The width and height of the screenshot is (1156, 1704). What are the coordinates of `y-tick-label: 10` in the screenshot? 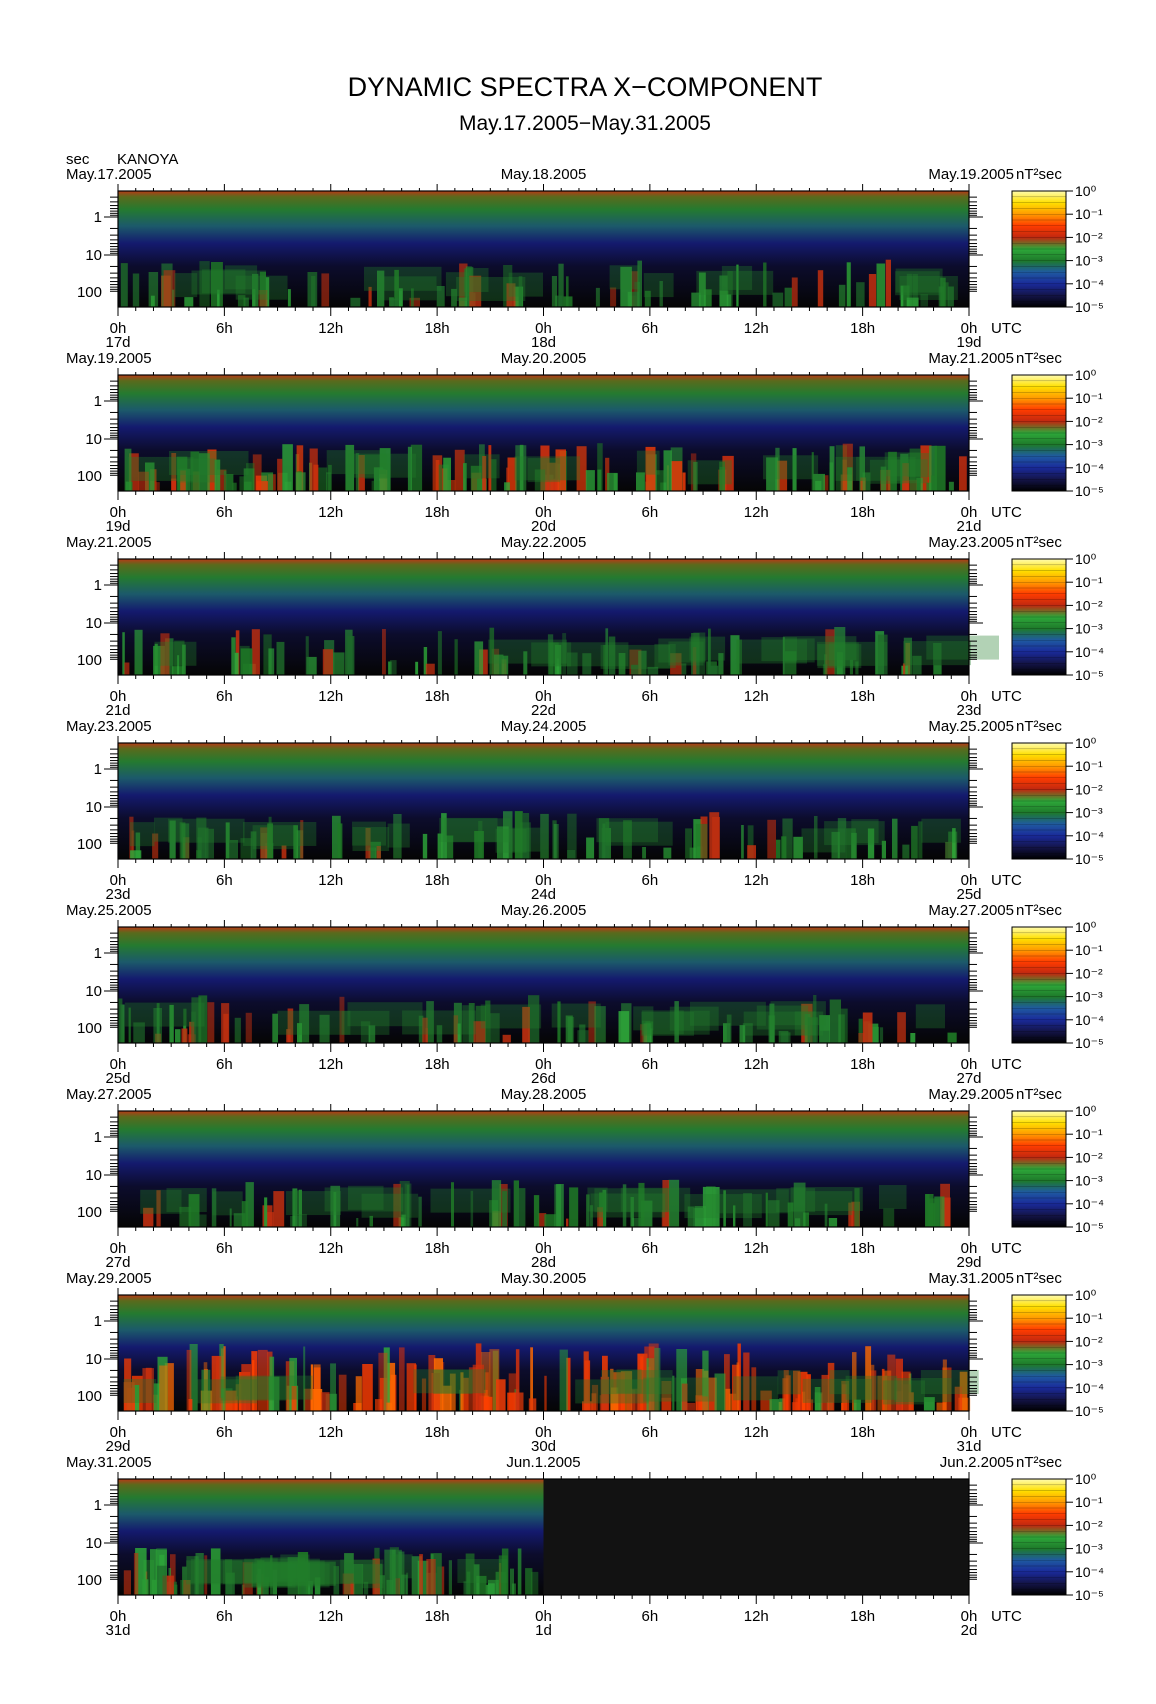 It's located at (93, 255).